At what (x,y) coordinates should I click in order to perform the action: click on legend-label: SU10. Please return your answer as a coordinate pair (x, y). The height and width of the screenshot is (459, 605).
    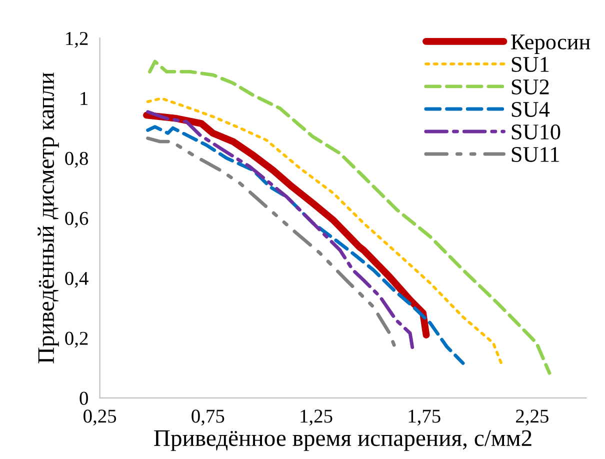
    Looking at the image, I should click on (536, 132).